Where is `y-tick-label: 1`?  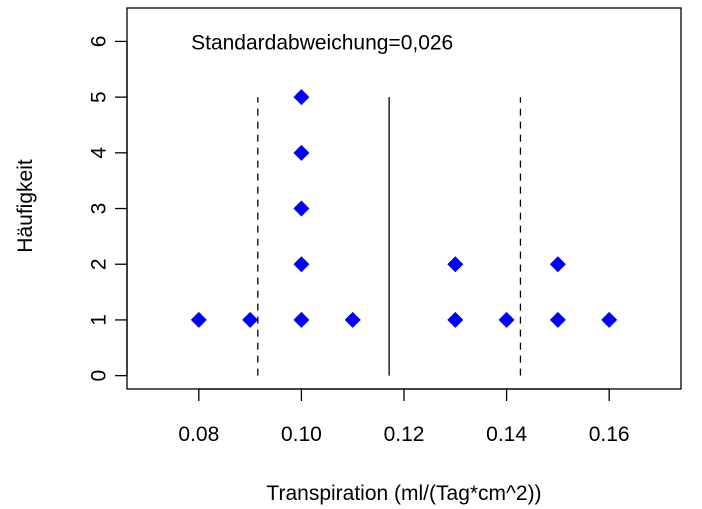
y-tick-label: 1 is located at coordinates (99, 320).